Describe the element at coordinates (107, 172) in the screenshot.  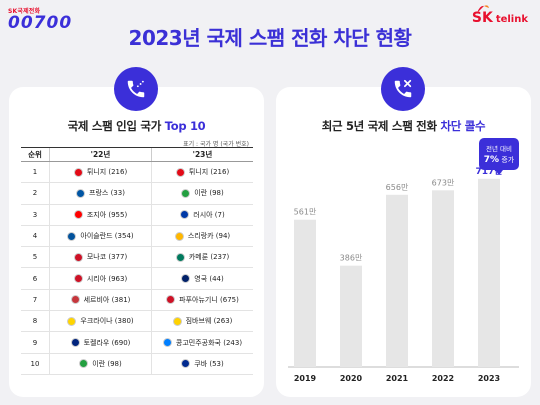
I see `country-name: 튀니지 (216)` at that location.